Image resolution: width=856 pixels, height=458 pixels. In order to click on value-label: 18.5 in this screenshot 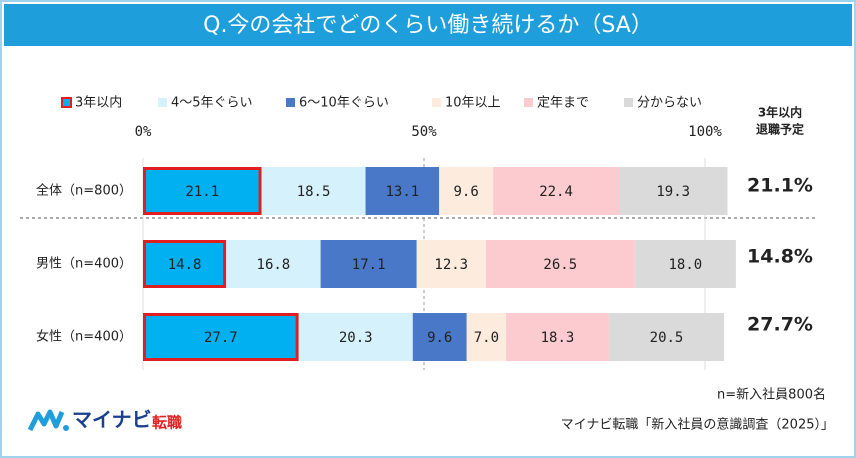, I will do `click(314, 192)`.